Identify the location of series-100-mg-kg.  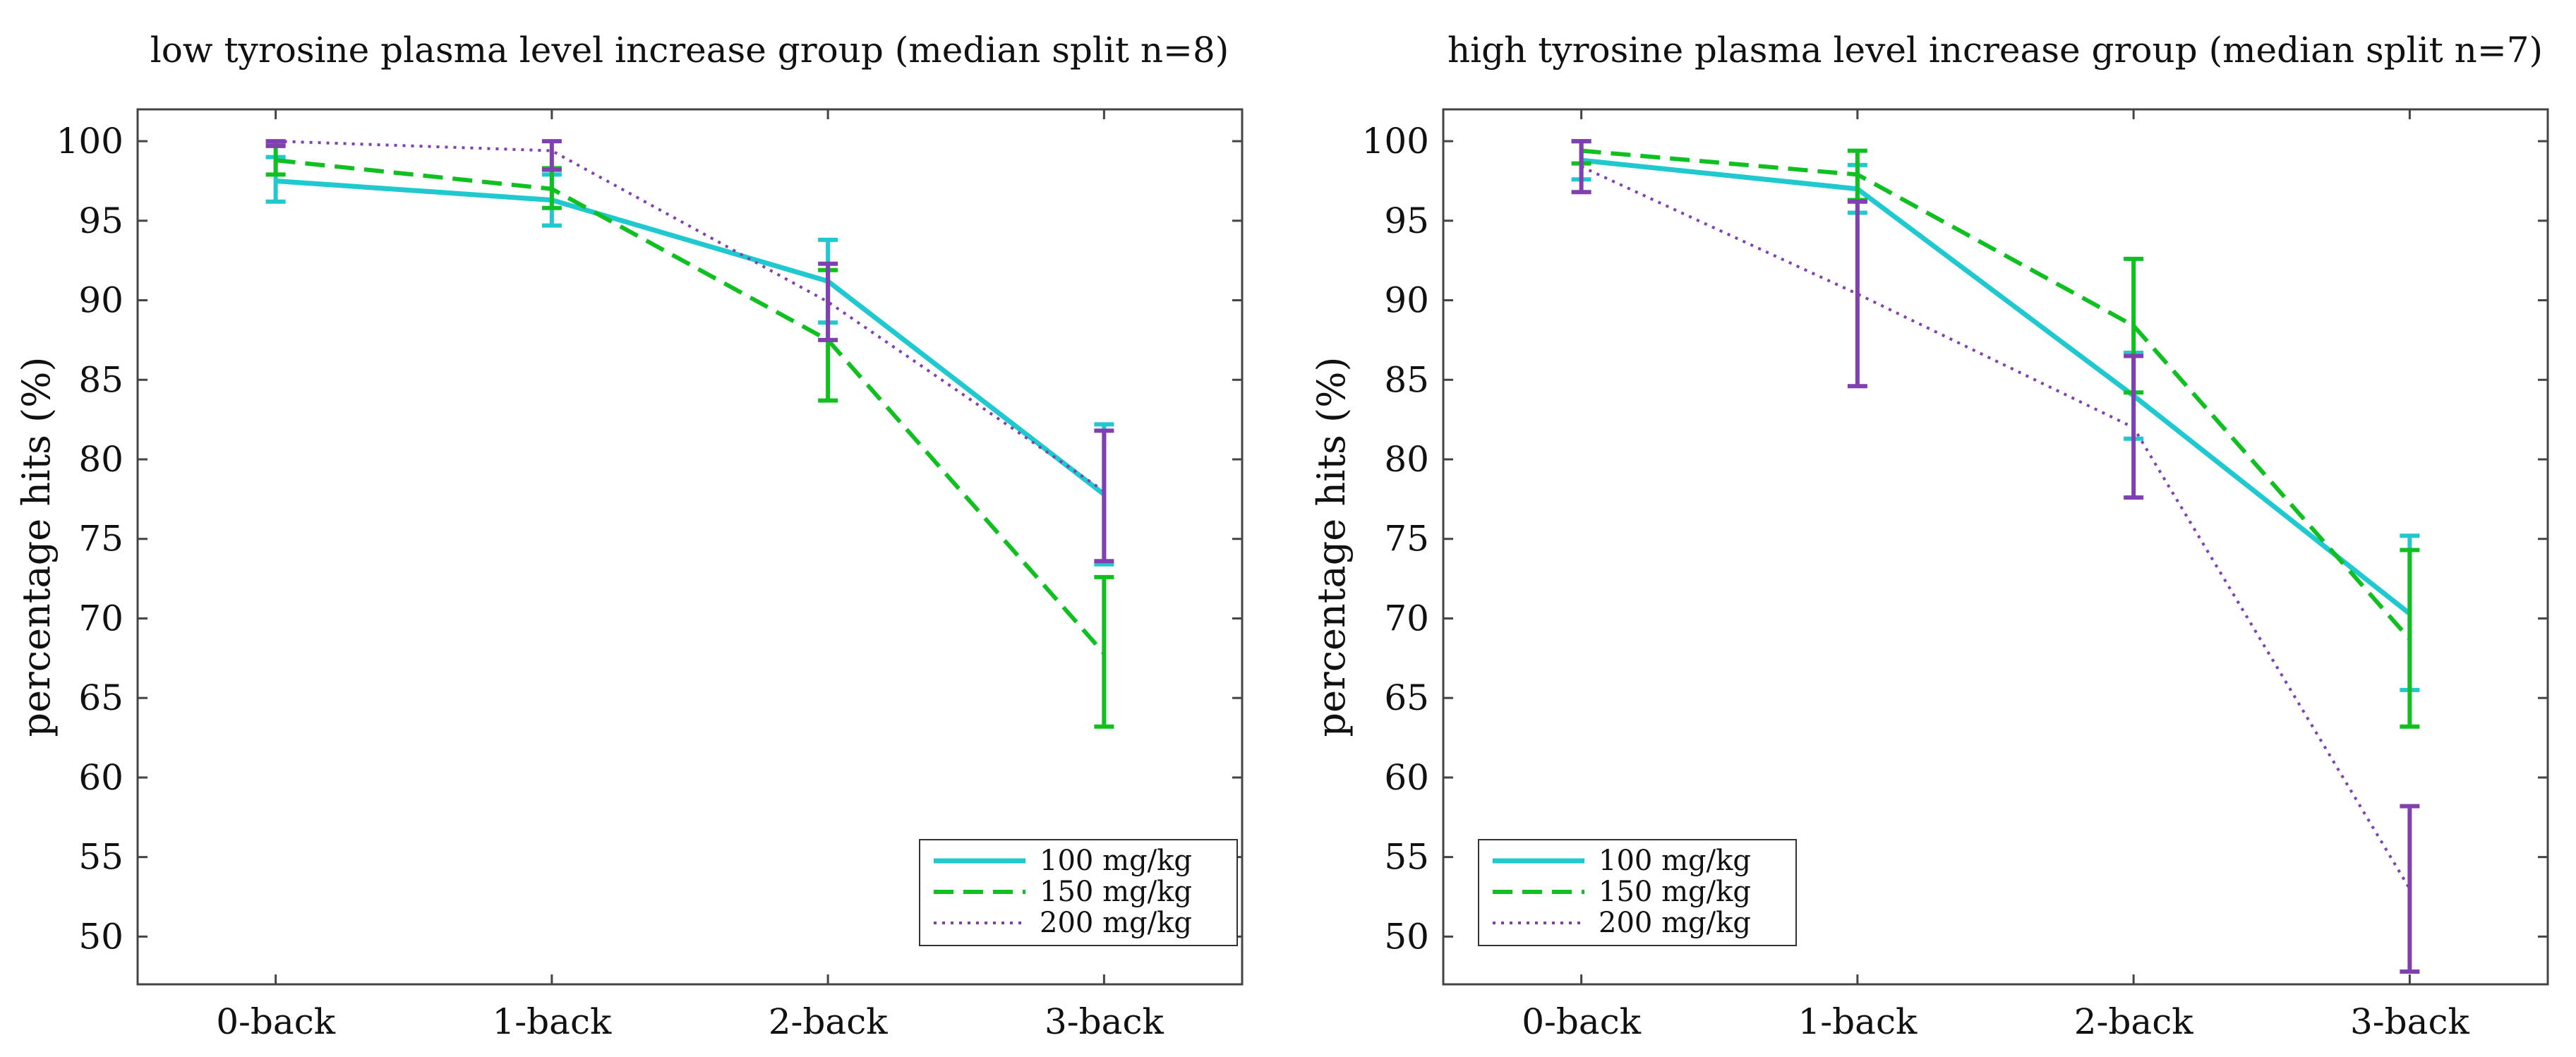
(689, 361).